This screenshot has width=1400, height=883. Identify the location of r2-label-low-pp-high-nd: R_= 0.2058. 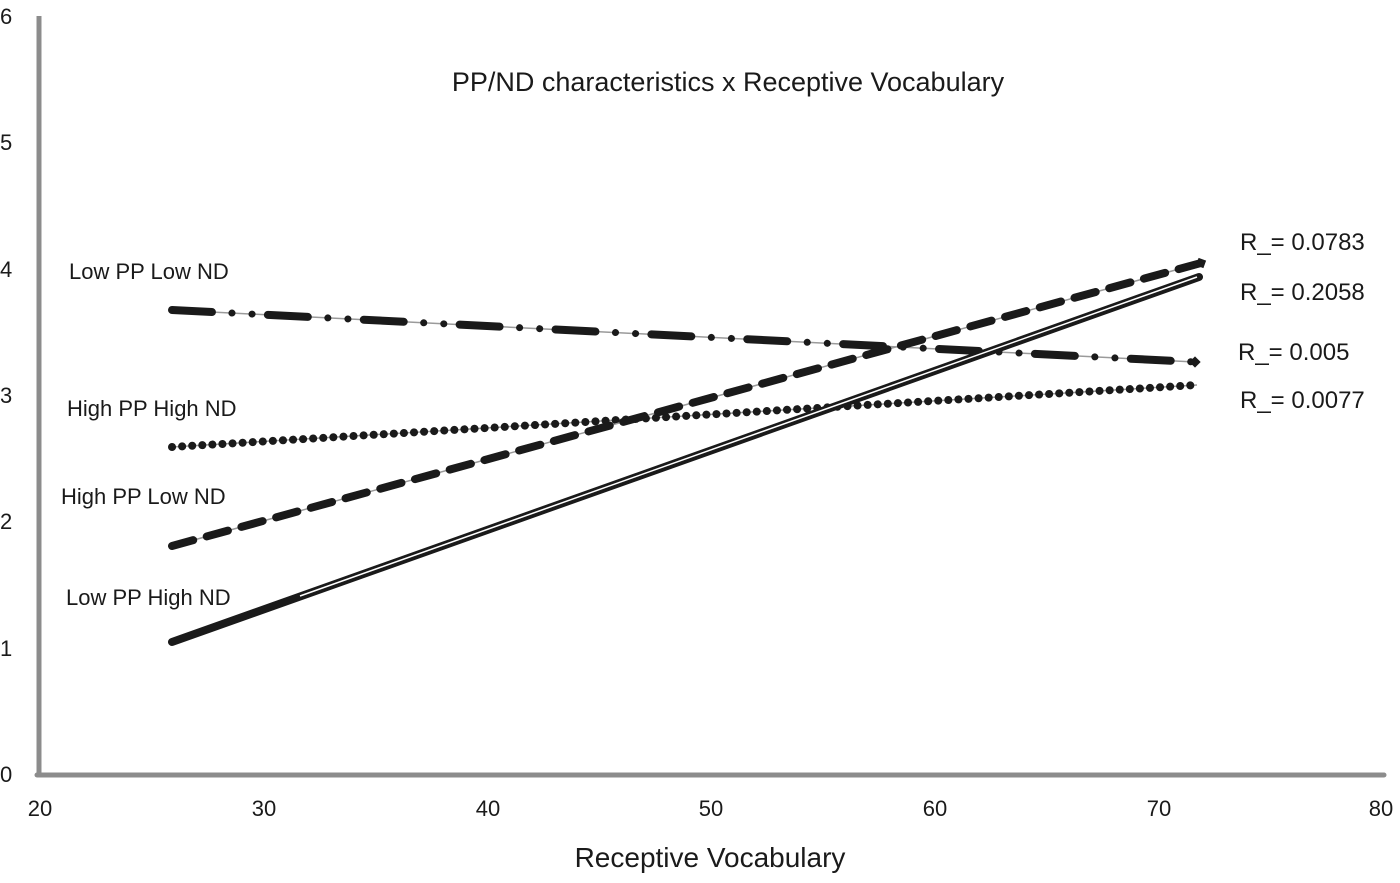
(1302, 292).